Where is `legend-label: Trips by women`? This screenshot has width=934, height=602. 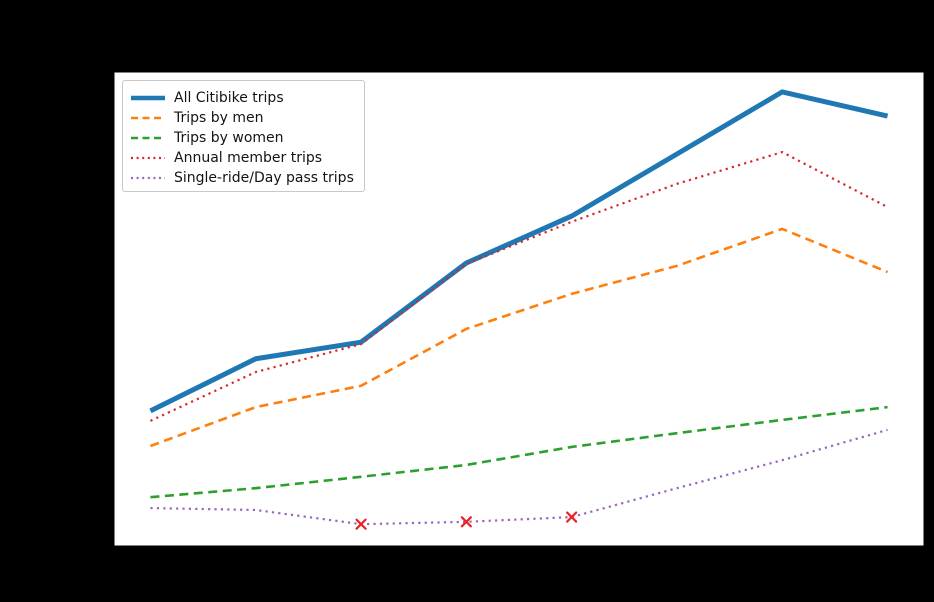 legend-label: Trips by women is located at coordinates (229, 138).